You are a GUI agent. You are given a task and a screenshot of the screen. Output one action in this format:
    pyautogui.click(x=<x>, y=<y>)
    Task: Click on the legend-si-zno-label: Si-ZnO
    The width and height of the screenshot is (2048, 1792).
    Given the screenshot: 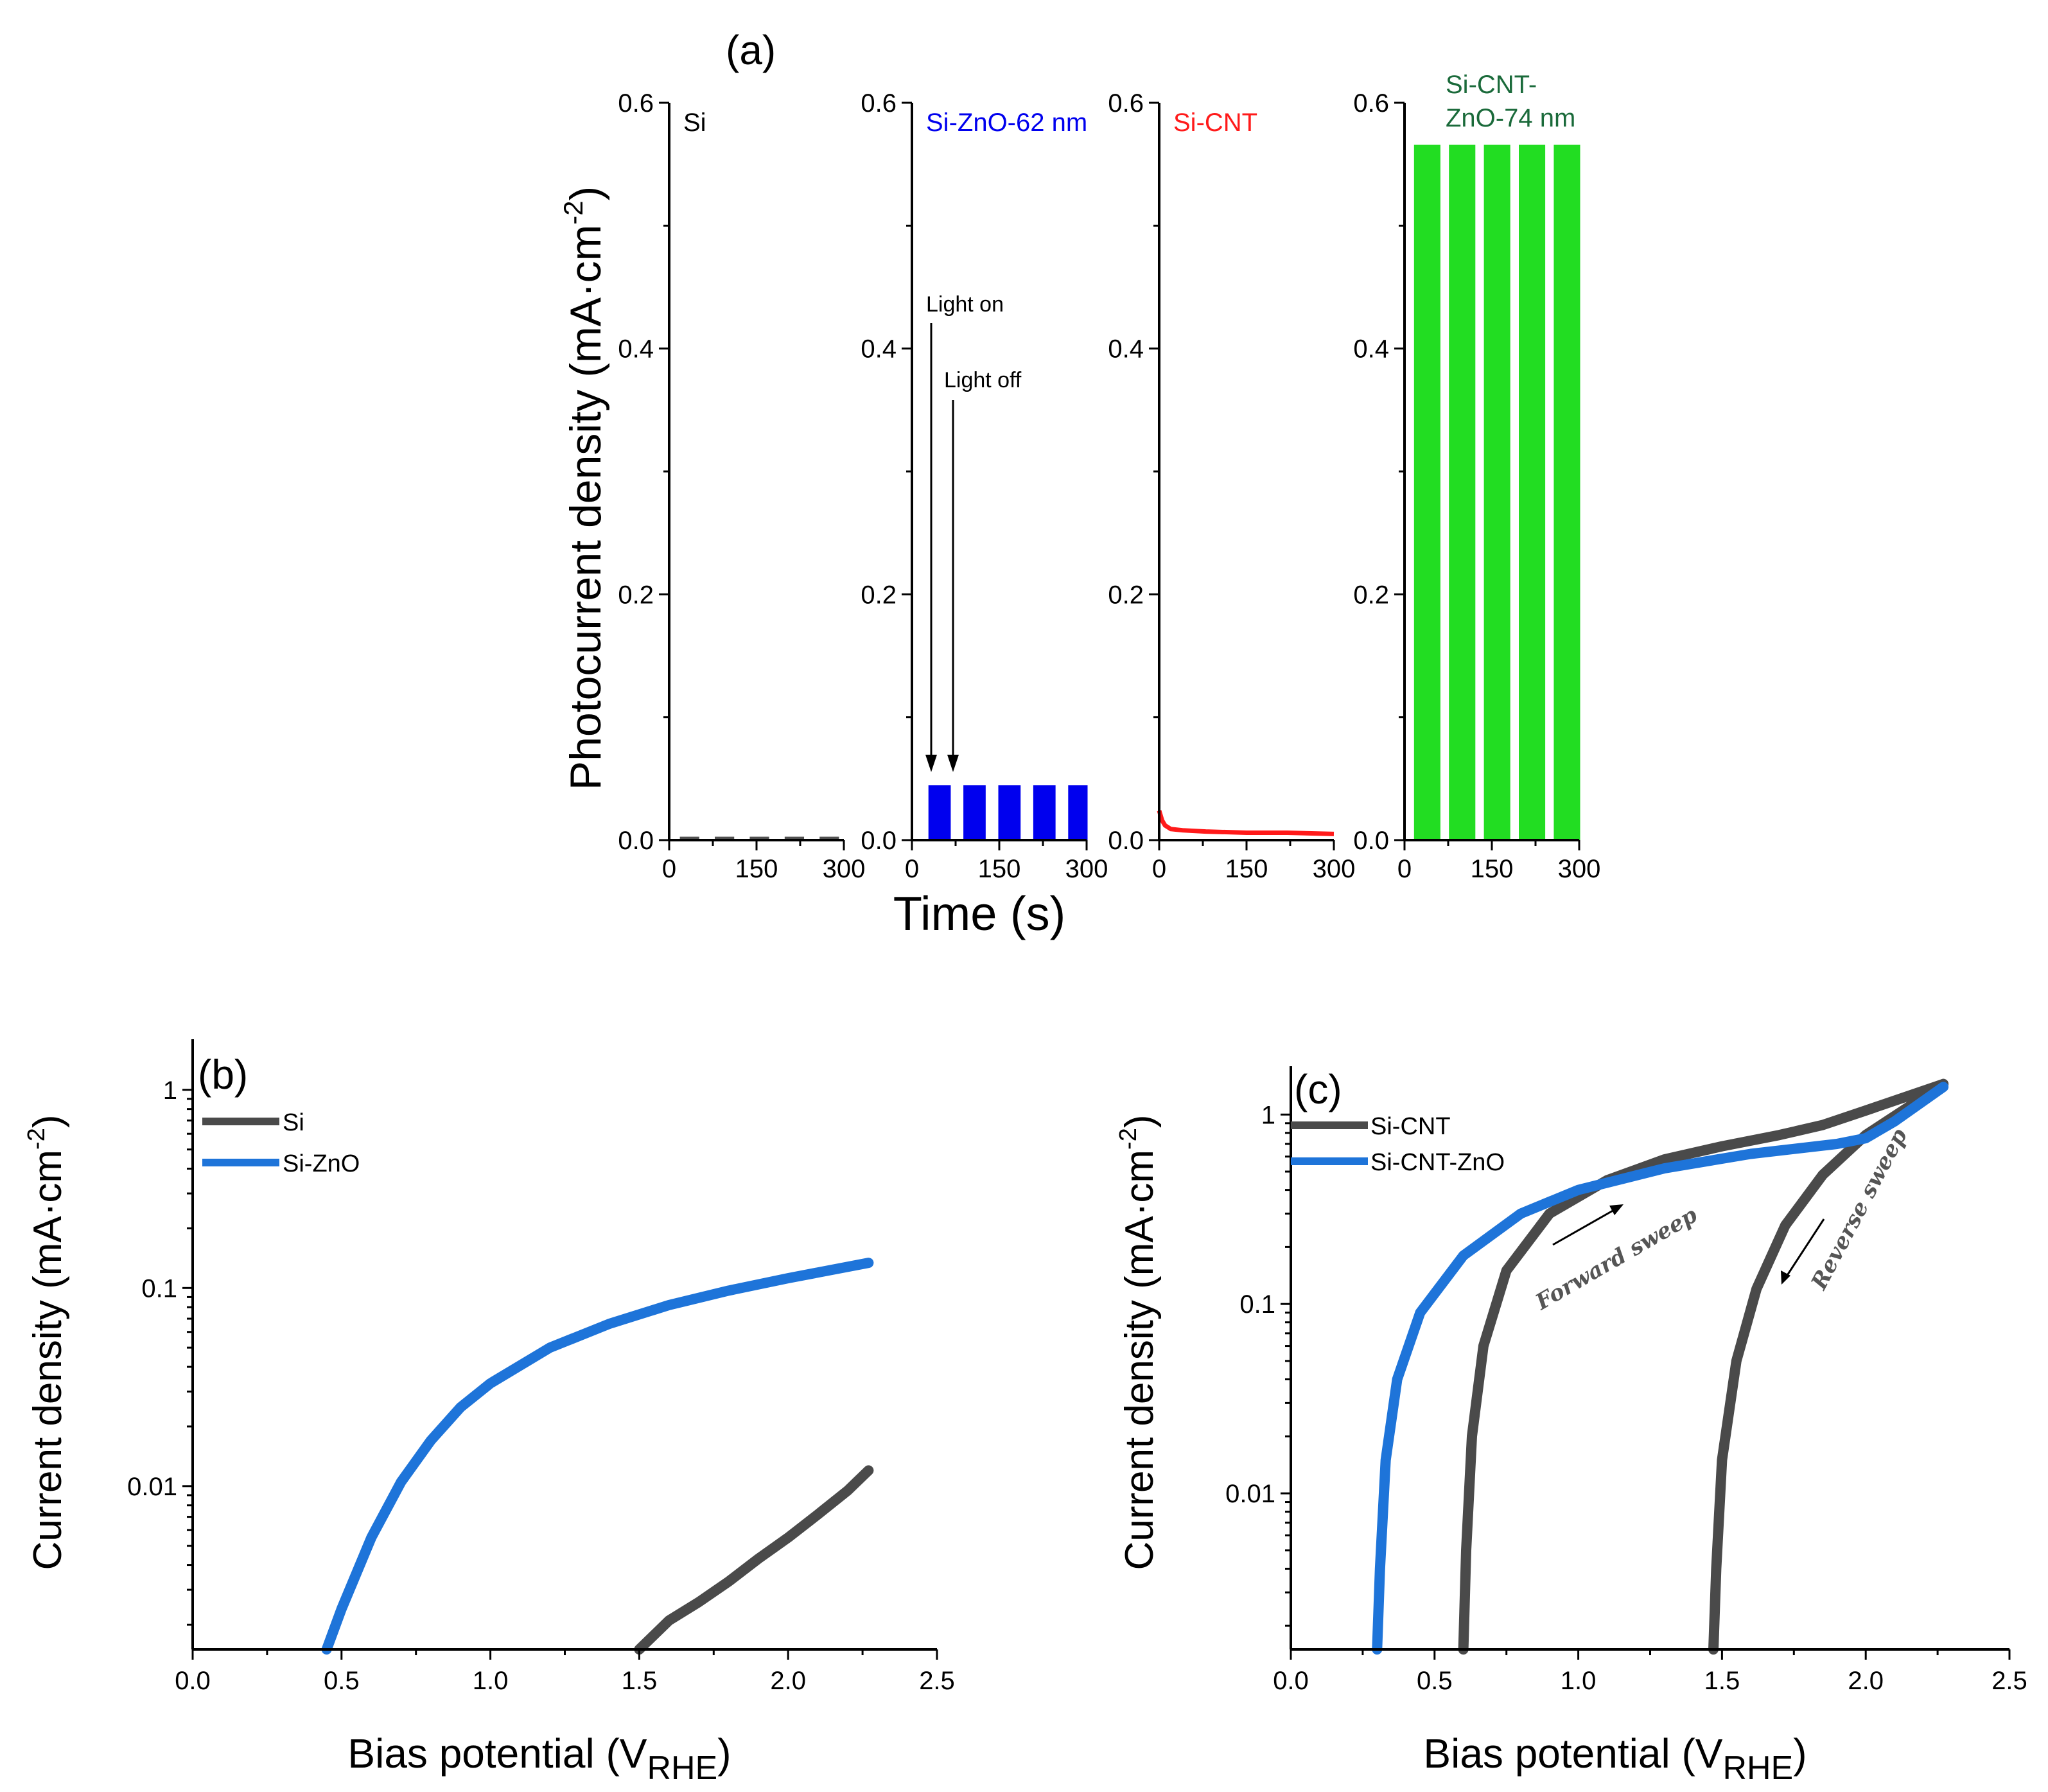 What is the action you would take?
    pyautogui.click(x=321, y=1163)
    